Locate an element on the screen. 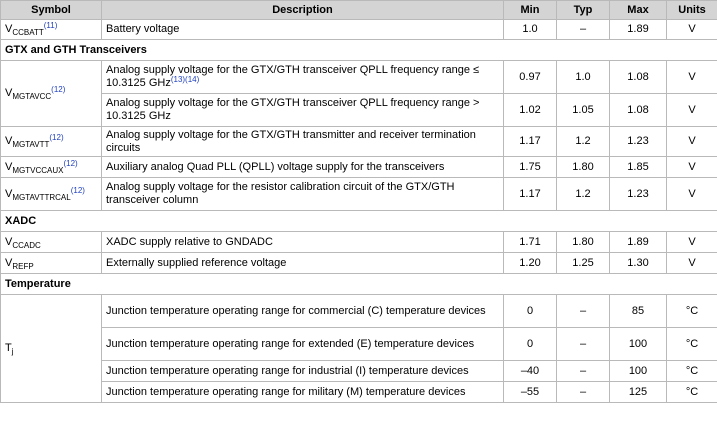 This screenshot has height=421, width=717. typ-cell: 1.25 is located at coordinates (583, 263).